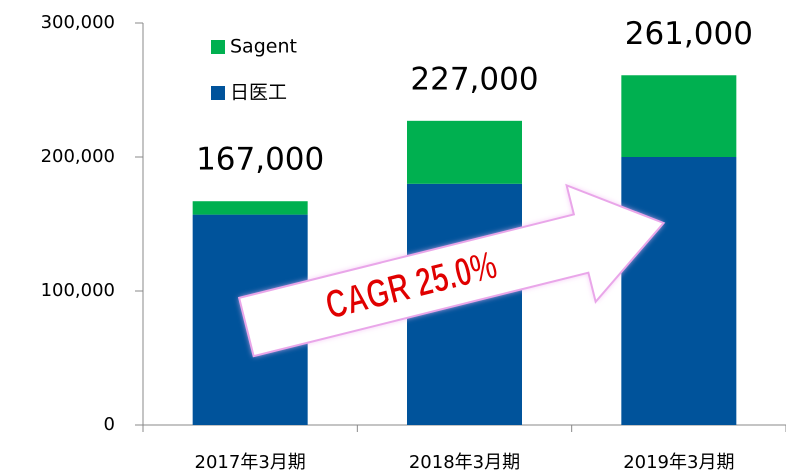 Image resolution: width=786 pixels, height=475 pixels. Describe the element at coordinates (678, 462) in the screenshot. I see `x-tick-label: 2019年3月期` at that location.